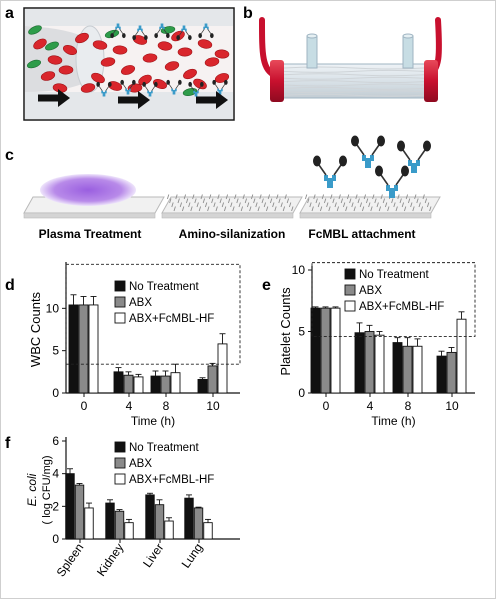  Describe the element at coordinates (55, 474) in the screenshot. I see `y-tick-label: 4` at that location.